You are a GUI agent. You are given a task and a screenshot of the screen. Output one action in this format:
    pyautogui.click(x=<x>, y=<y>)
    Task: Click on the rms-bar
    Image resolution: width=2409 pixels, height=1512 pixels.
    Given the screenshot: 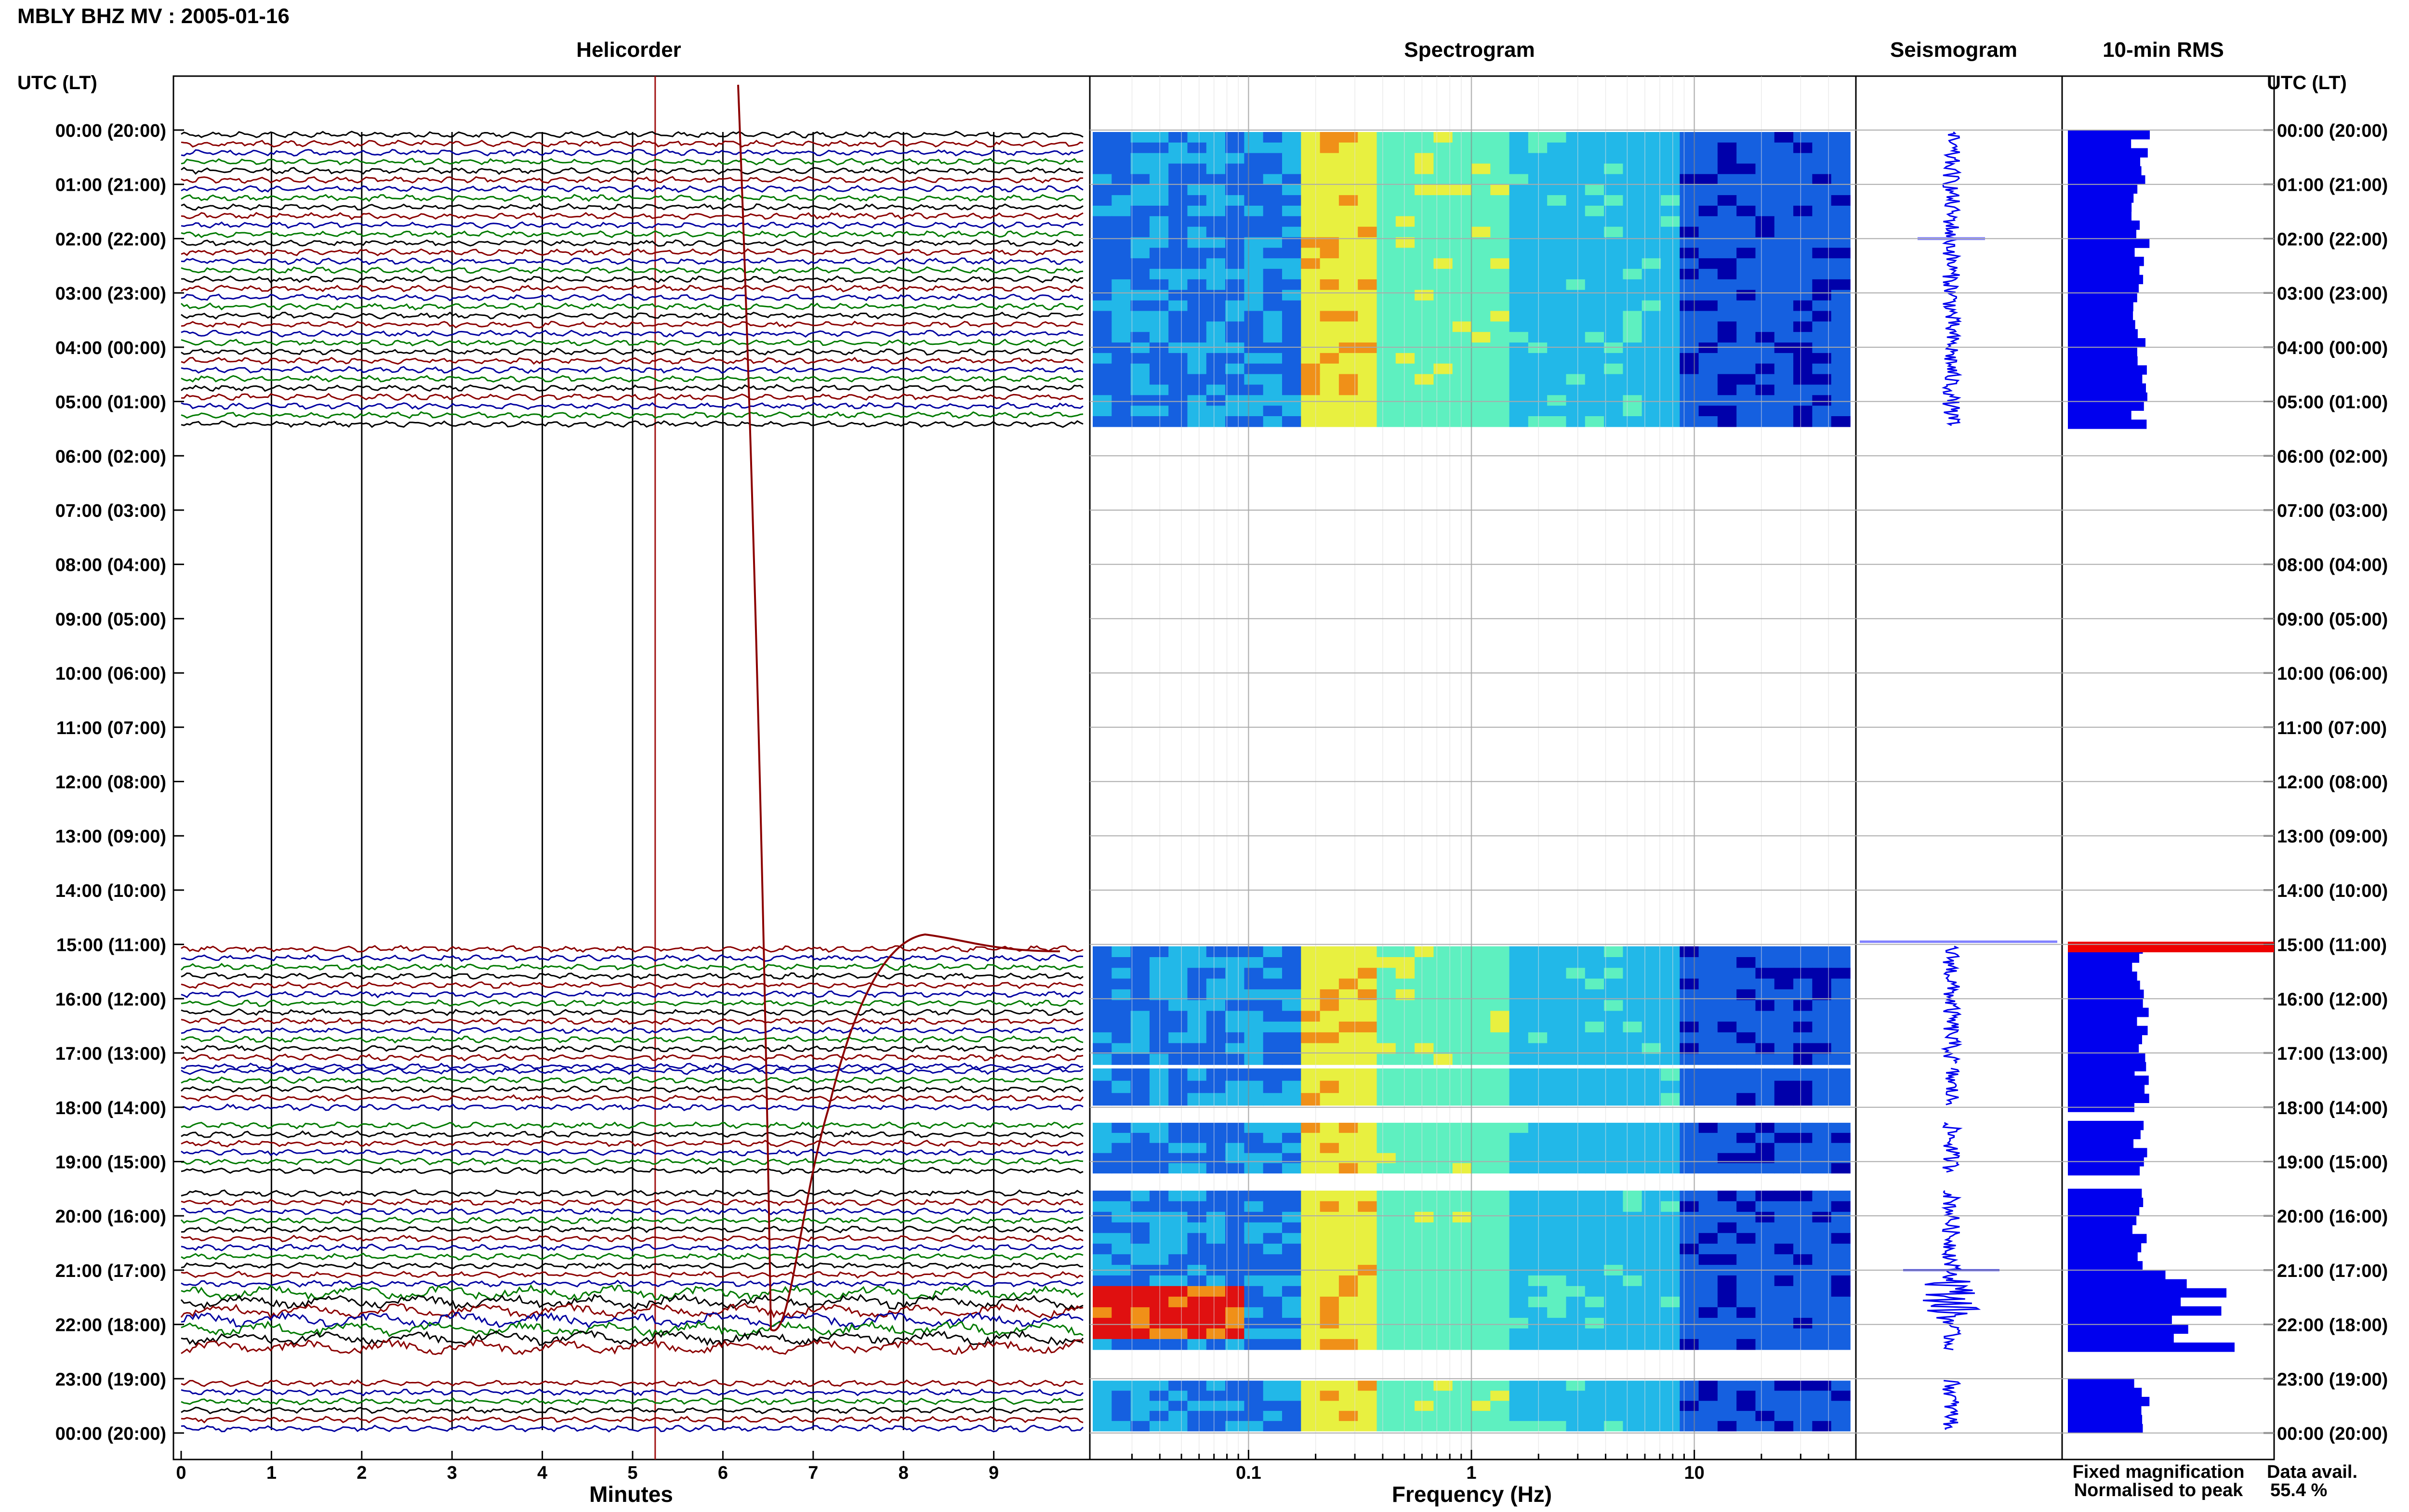 What is the action you would take?
    pyautogui.click(x=2108, y=1031)
    